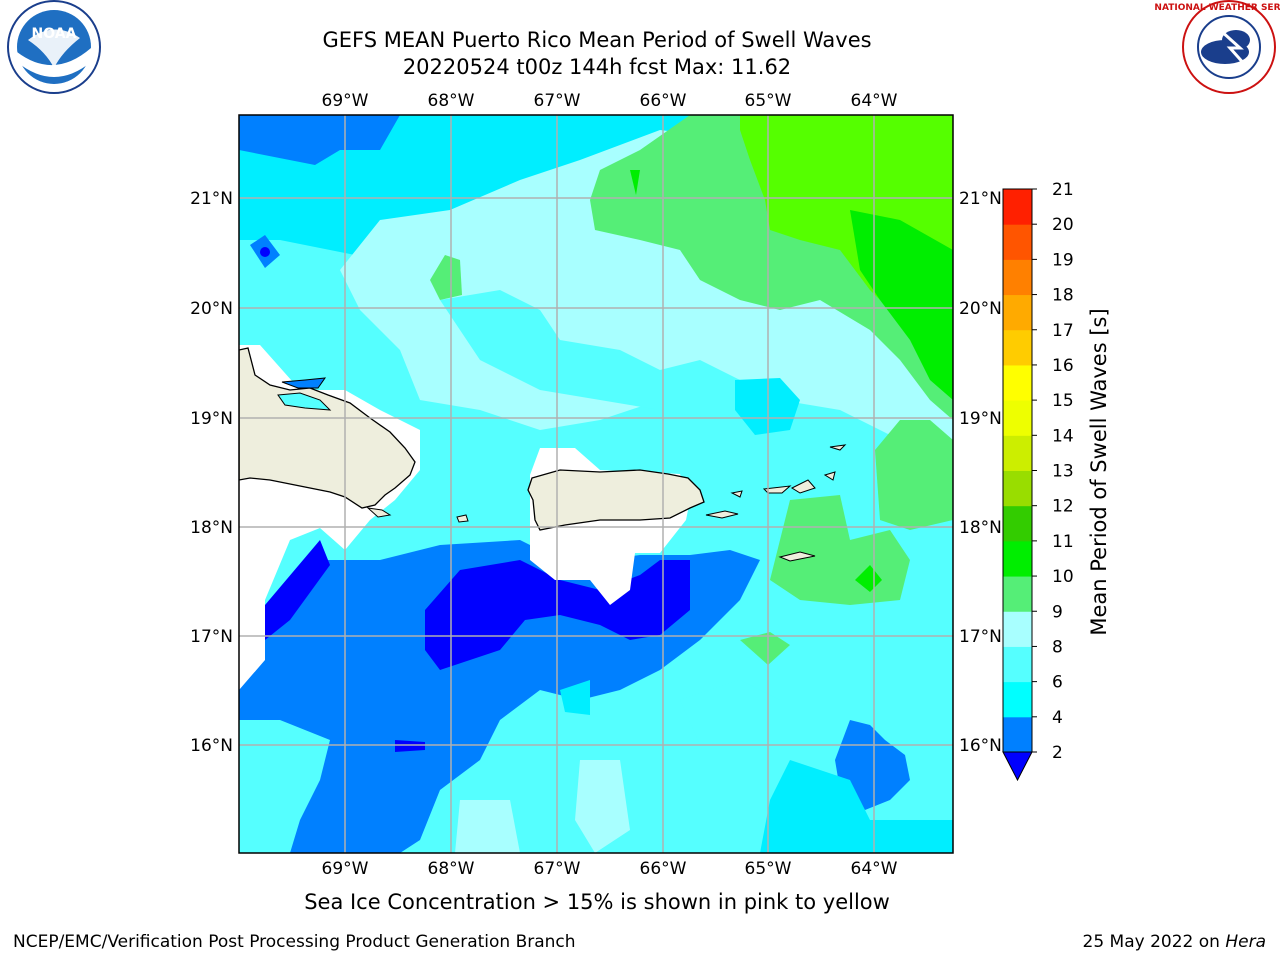 The width and height of the screenshot is (1280, 960). What do you see at coordinates (874, 101) in the screenshot?
I see `lon-label-top-64w: 64°W` at bounding box center [874, 101].